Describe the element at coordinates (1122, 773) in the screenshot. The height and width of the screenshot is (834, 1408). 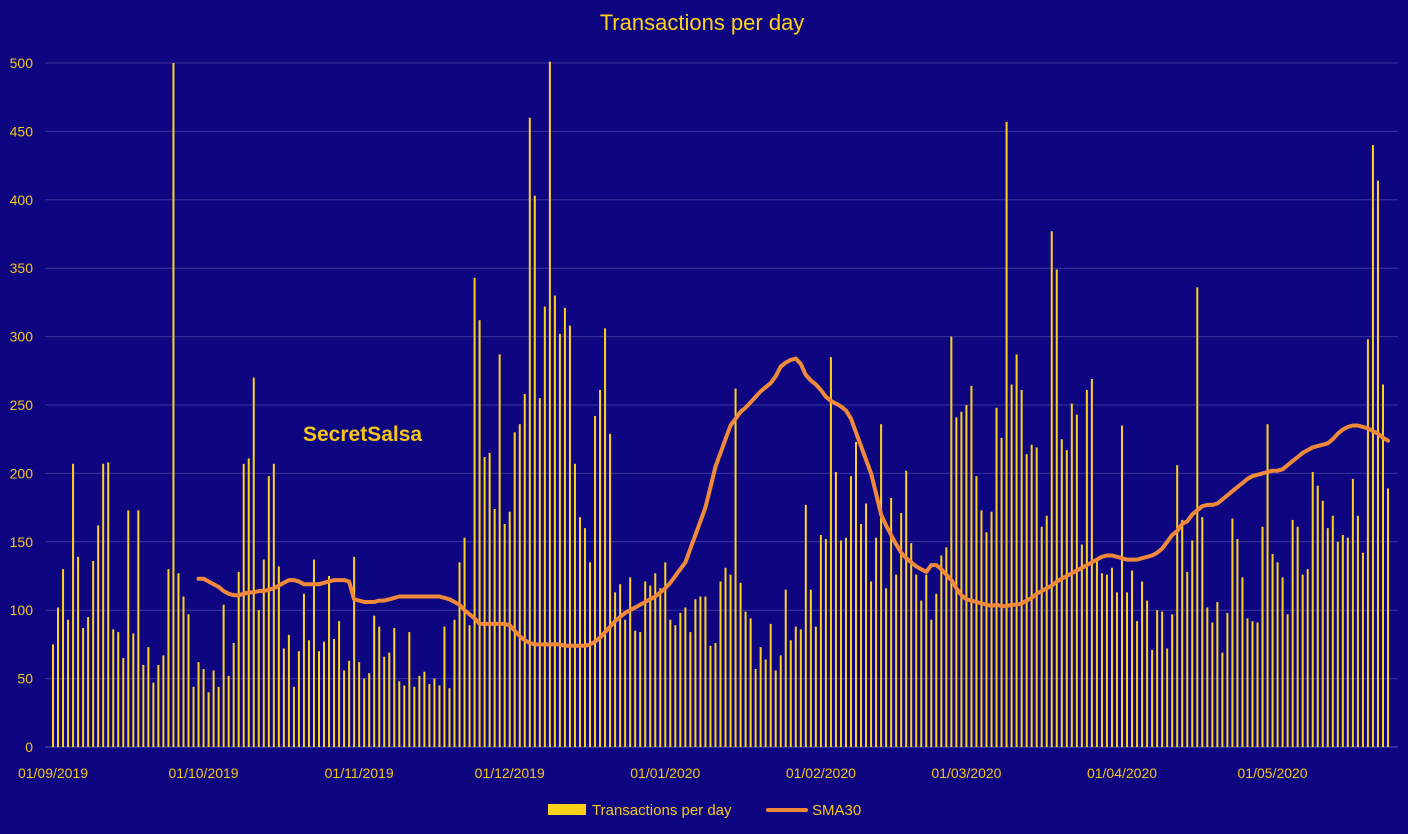
I see `x-tick-label: 01/04/2020` at that location.